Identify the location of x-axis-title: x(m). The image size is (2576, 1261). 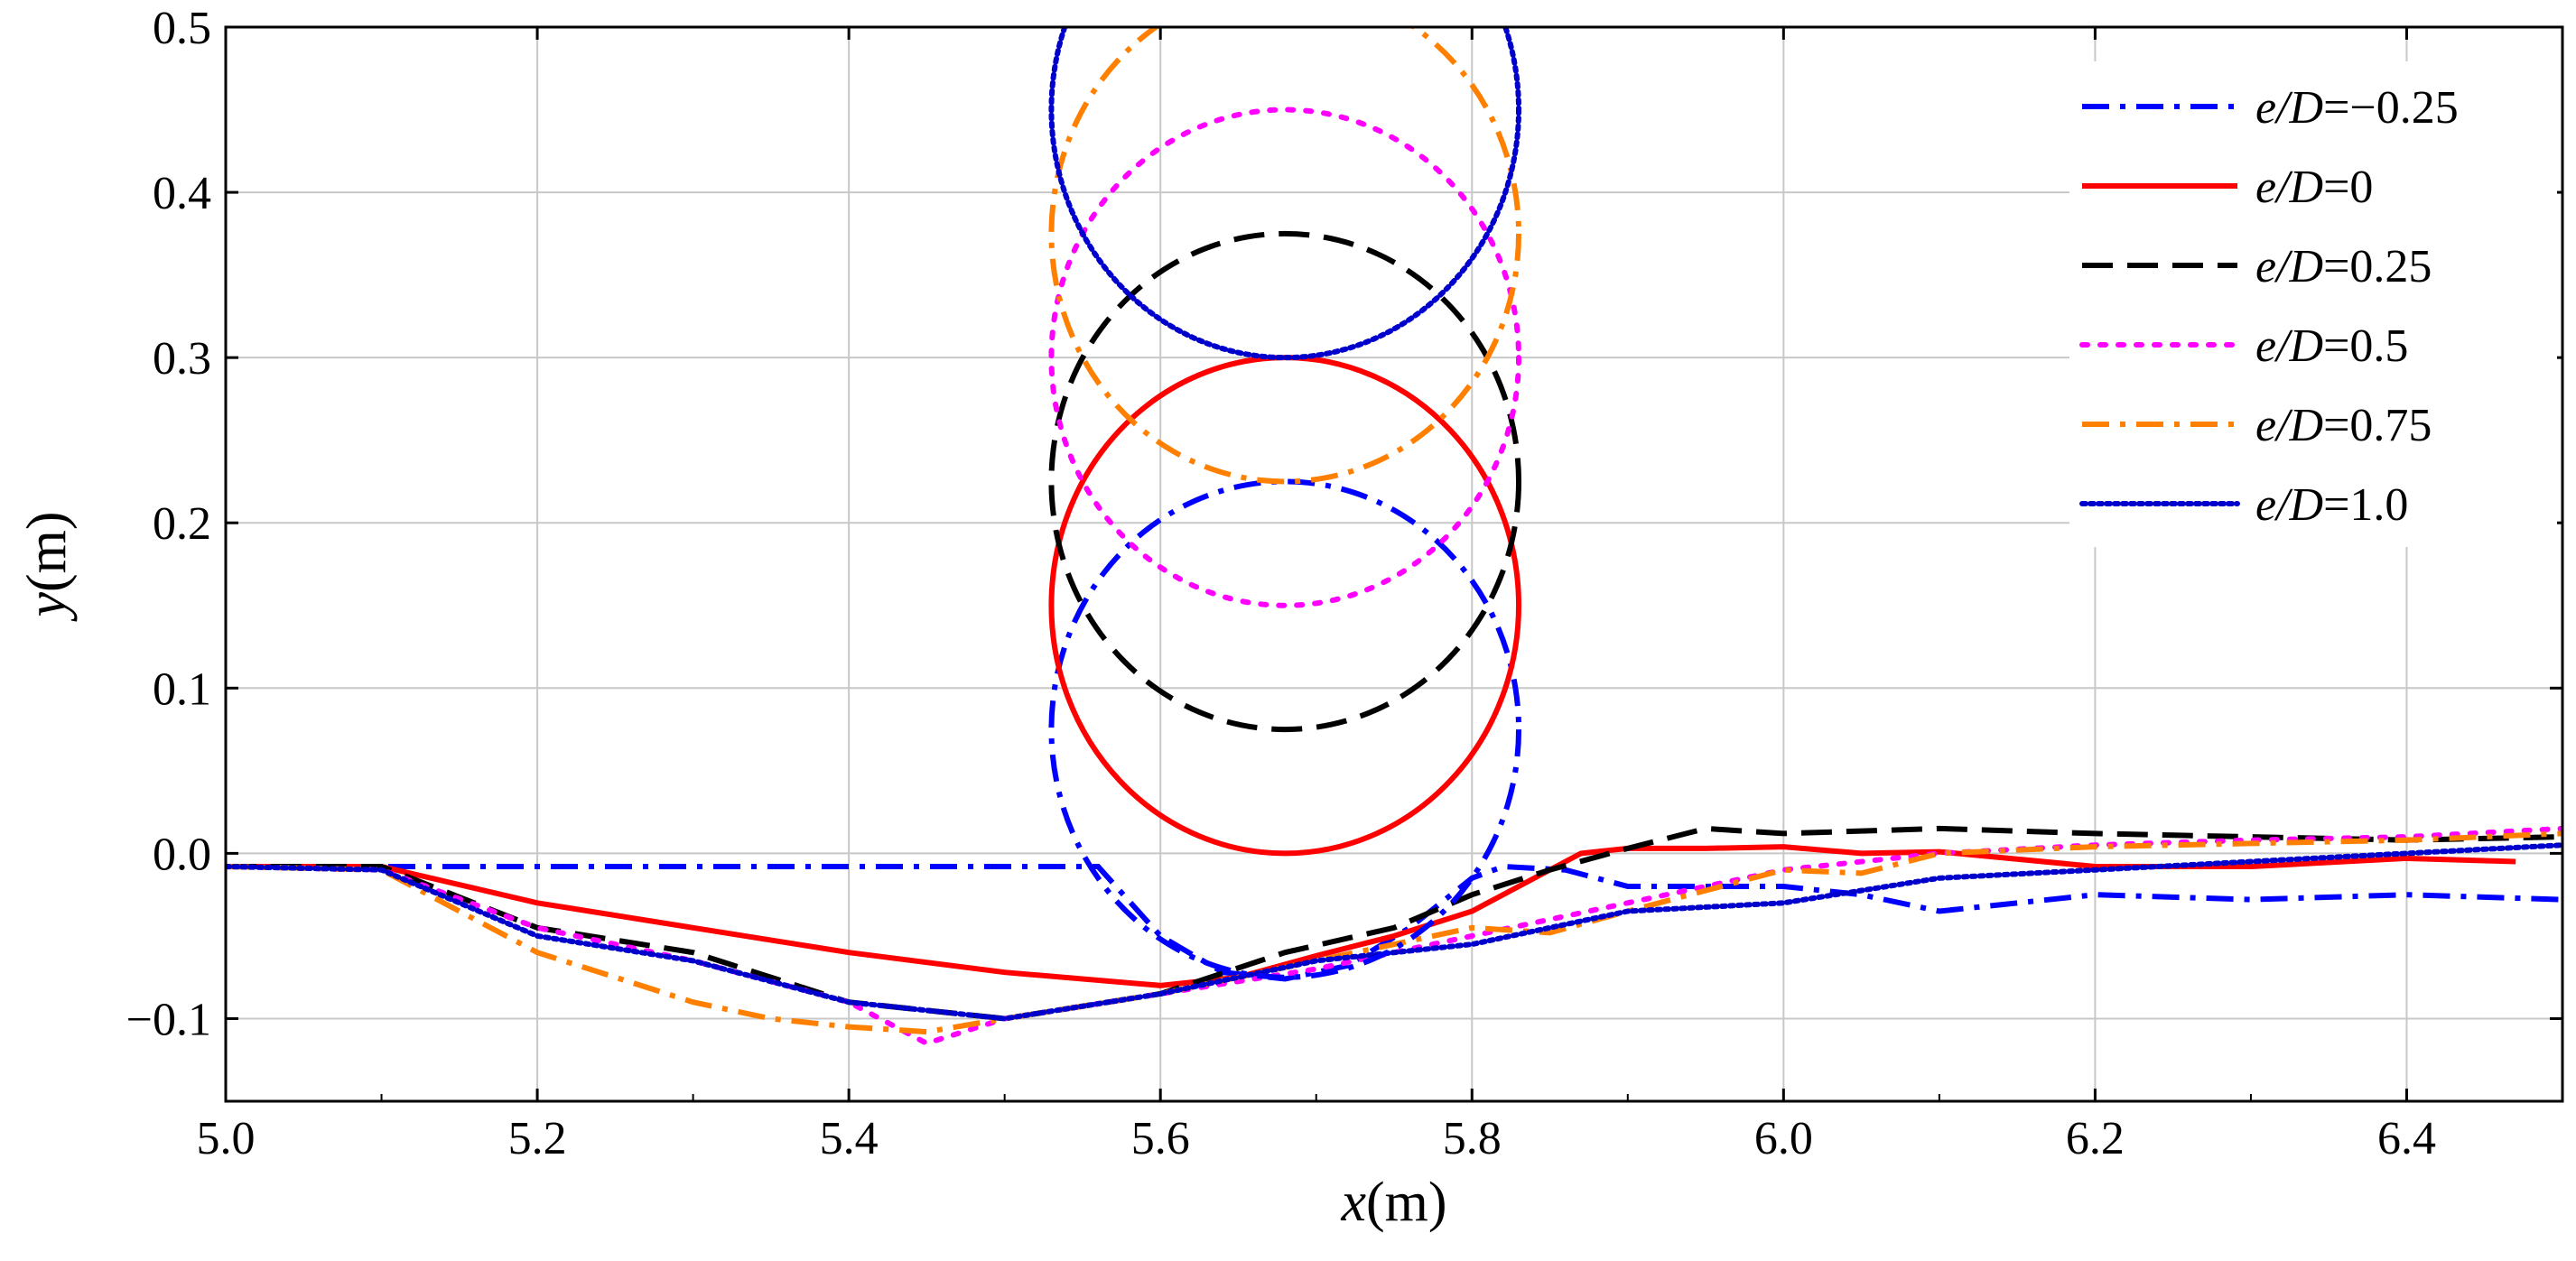
(1393, 1202).